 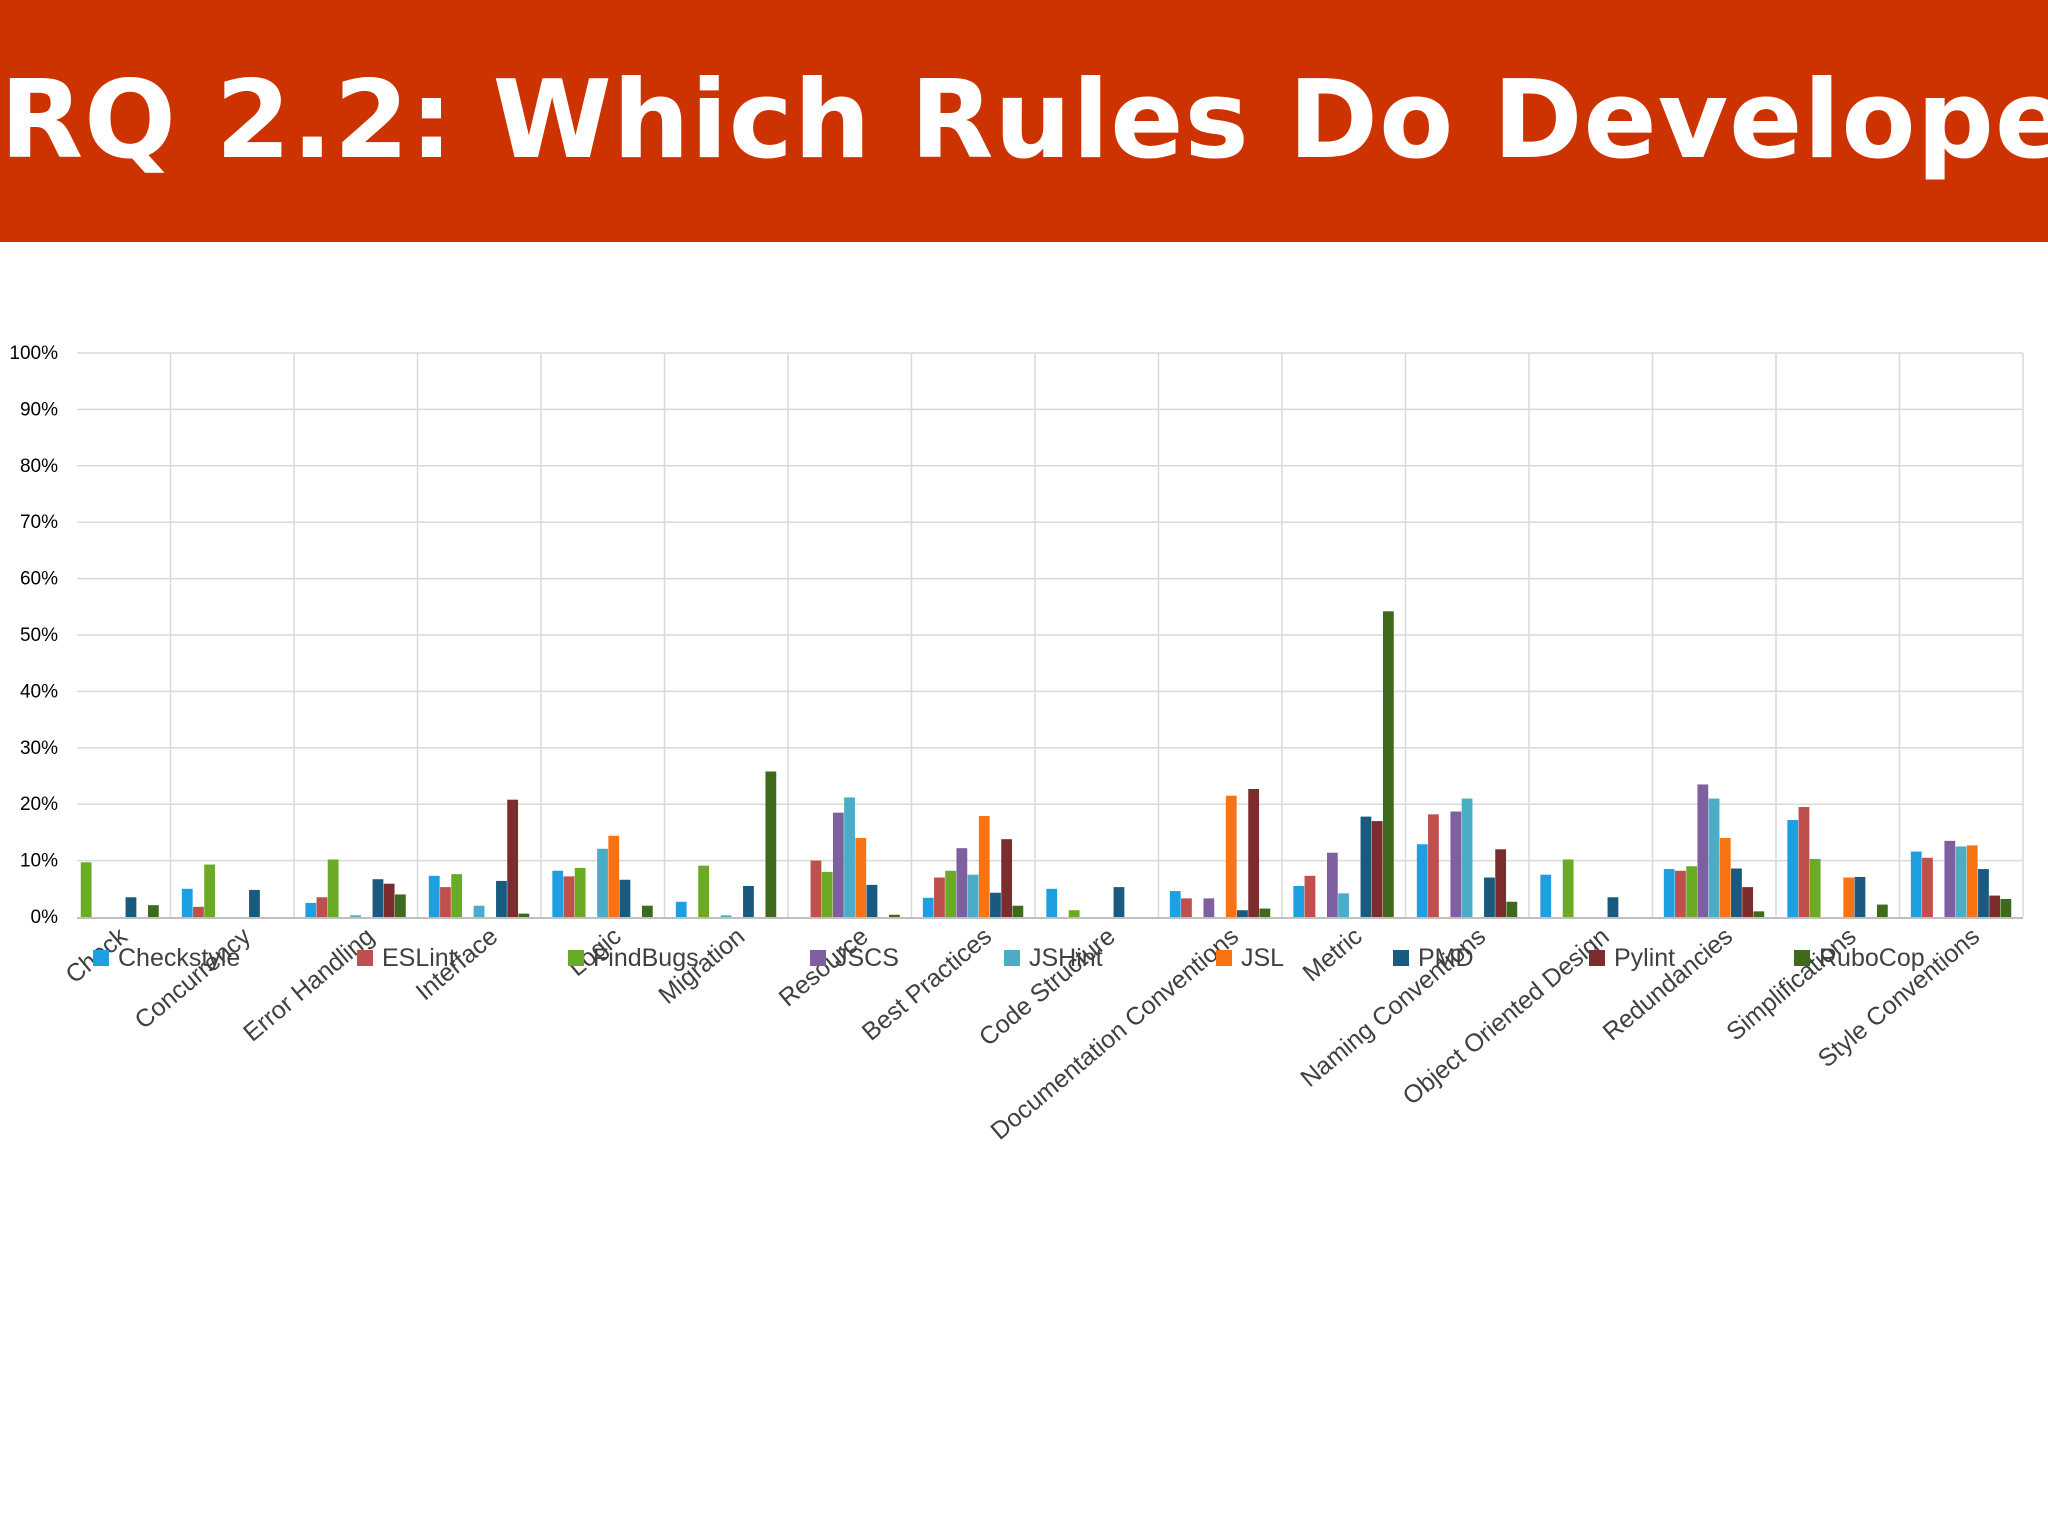 I want to click on x-tick-label: Error Handling, so click(x=308, y=984).